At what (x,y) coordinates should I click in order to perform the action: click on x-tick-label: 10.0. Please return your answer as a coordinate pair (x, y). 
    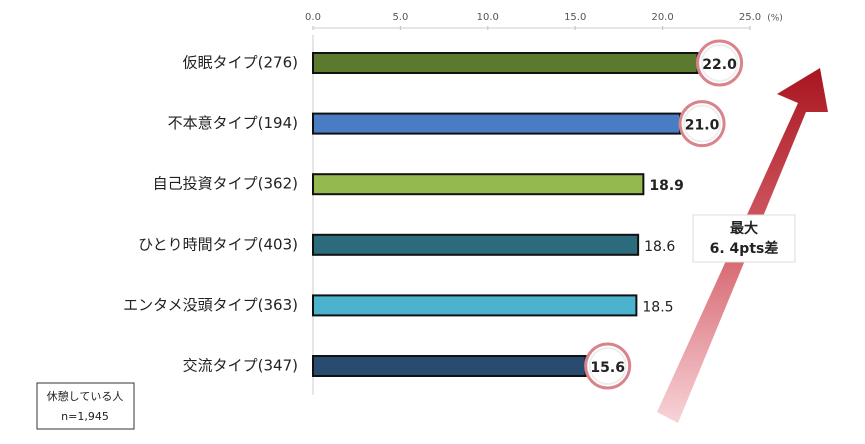
    Looking at the image, I should click on (488, 17).